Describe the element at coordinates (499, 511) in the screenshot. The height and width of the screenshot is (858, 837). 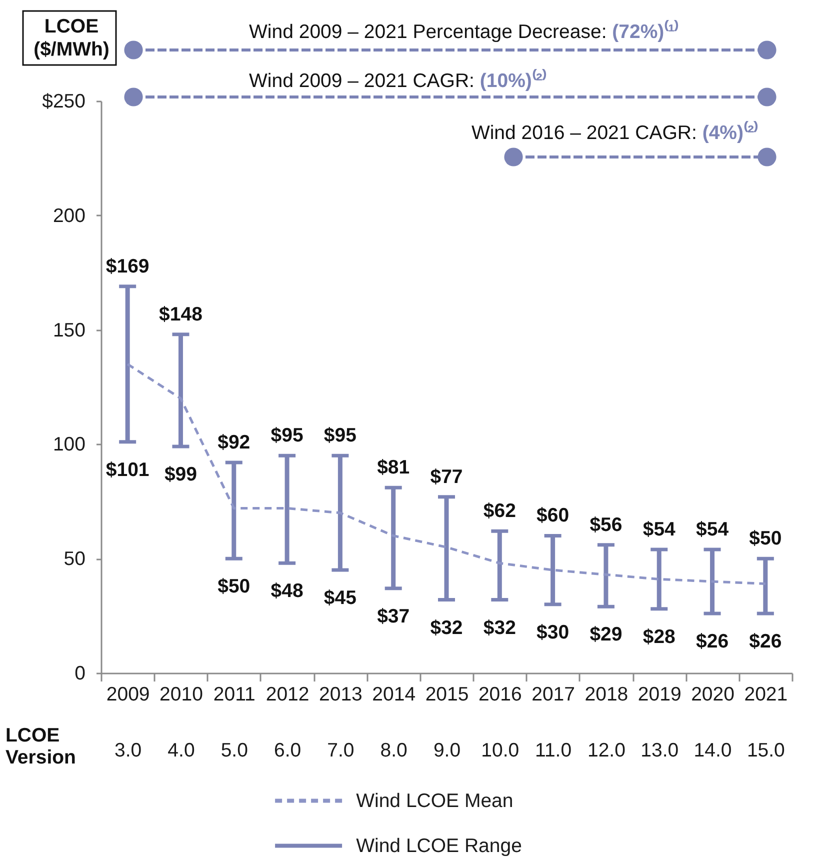
I see `annotation: $62` at that location.